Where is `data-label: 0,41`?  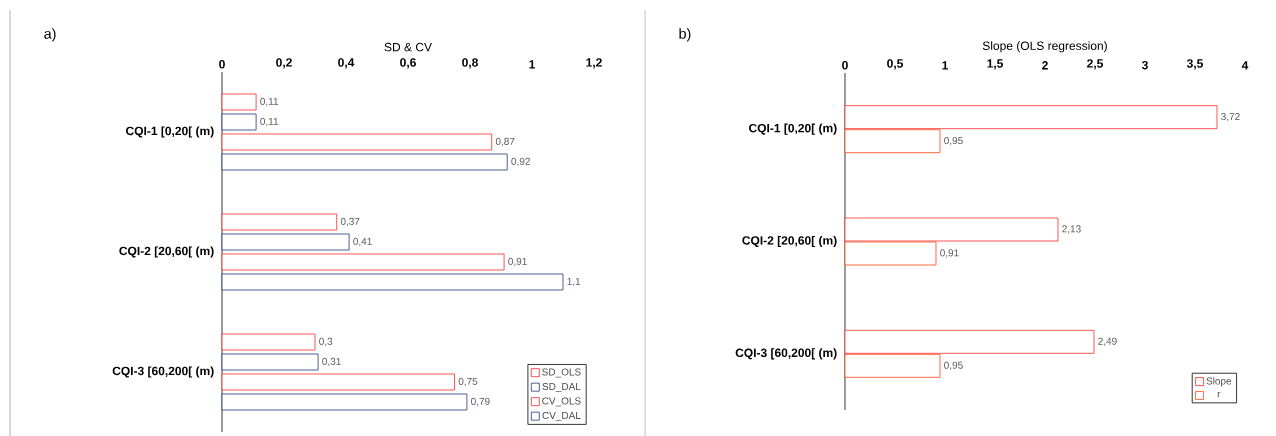
data-label: 0,41 is located at coordinates (362, 242).